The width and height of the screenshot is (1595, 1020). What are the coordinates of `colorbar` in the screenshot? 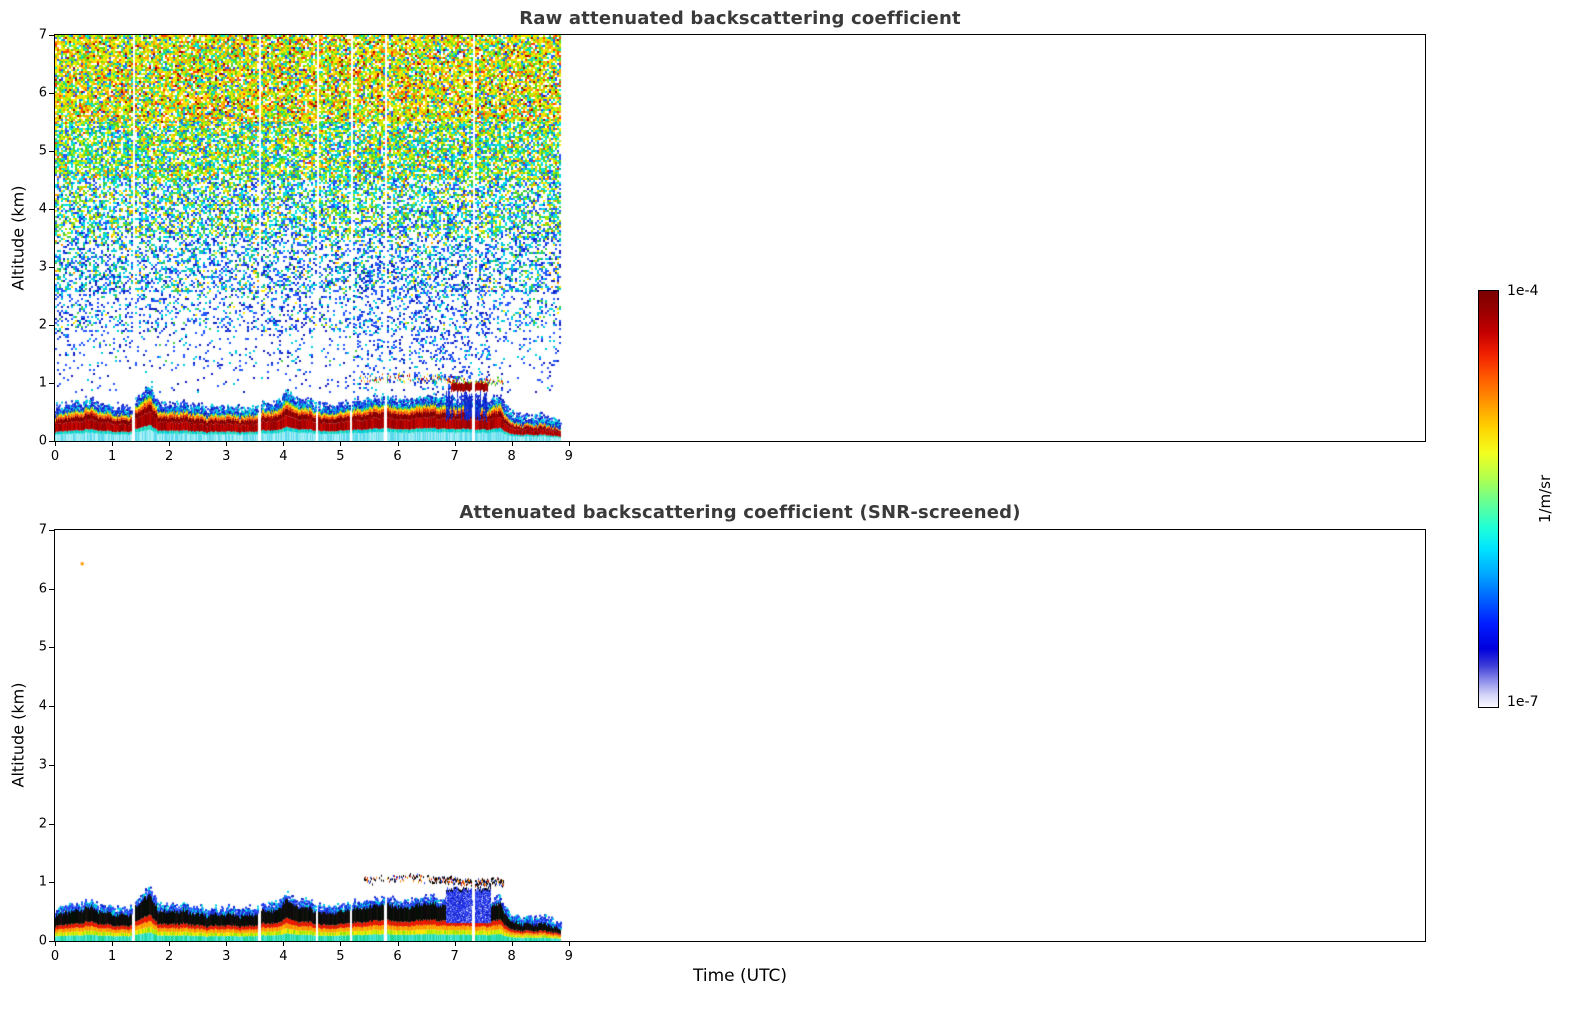 It's located at (1488, 499).